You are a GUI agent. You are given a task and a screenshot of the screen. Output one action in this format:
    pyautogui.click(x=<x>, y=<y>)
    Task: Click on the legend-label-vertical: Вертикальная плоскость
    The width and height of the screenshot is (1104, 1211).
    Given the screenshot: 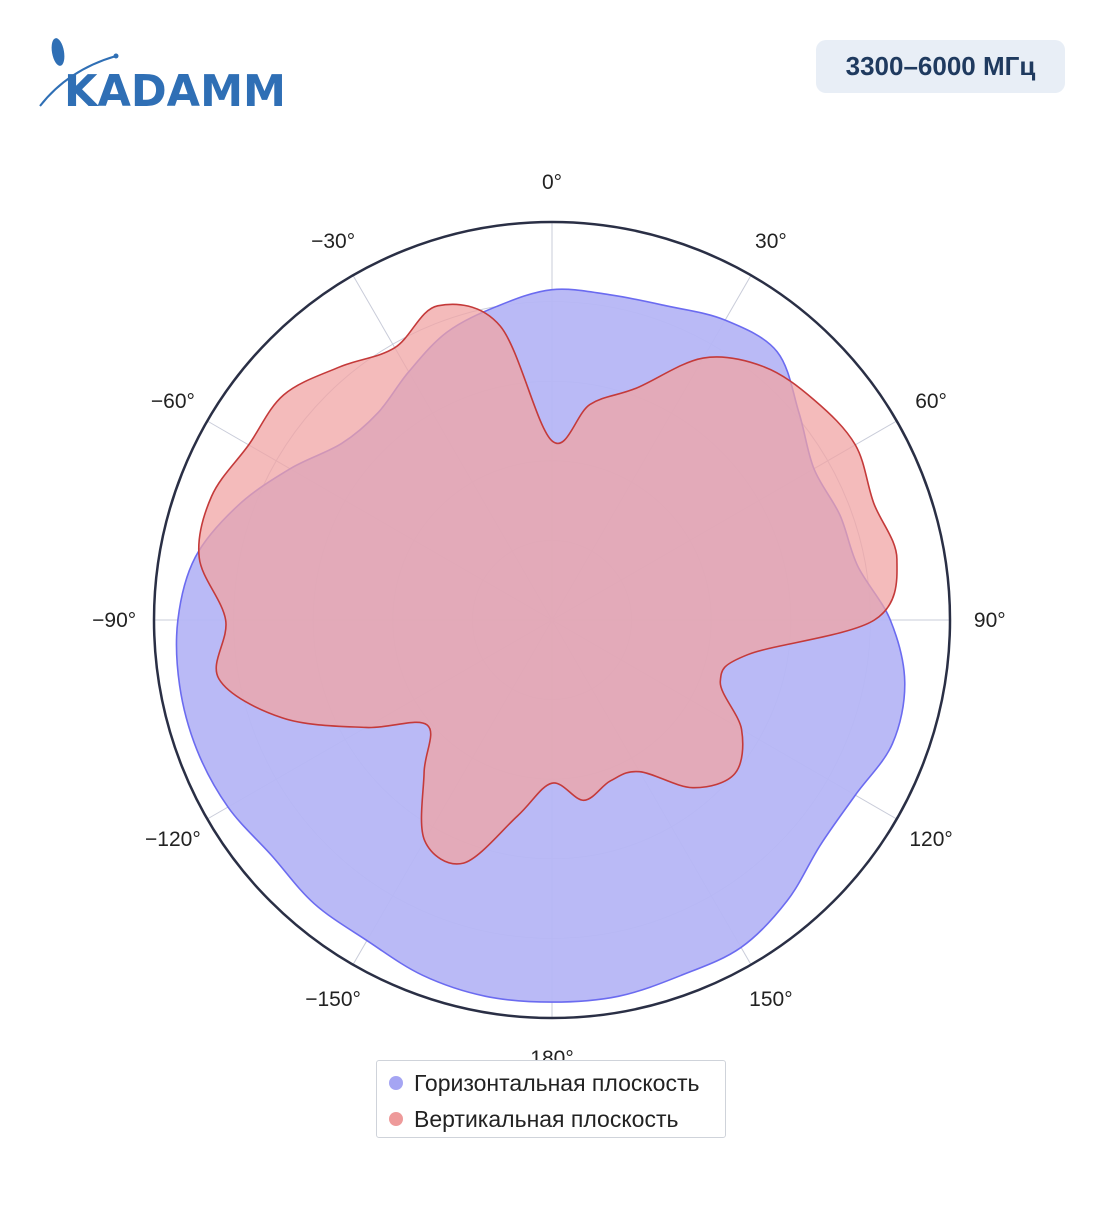 What is the action you would take?
    pyautogui.click(x=546, y=1118)
    